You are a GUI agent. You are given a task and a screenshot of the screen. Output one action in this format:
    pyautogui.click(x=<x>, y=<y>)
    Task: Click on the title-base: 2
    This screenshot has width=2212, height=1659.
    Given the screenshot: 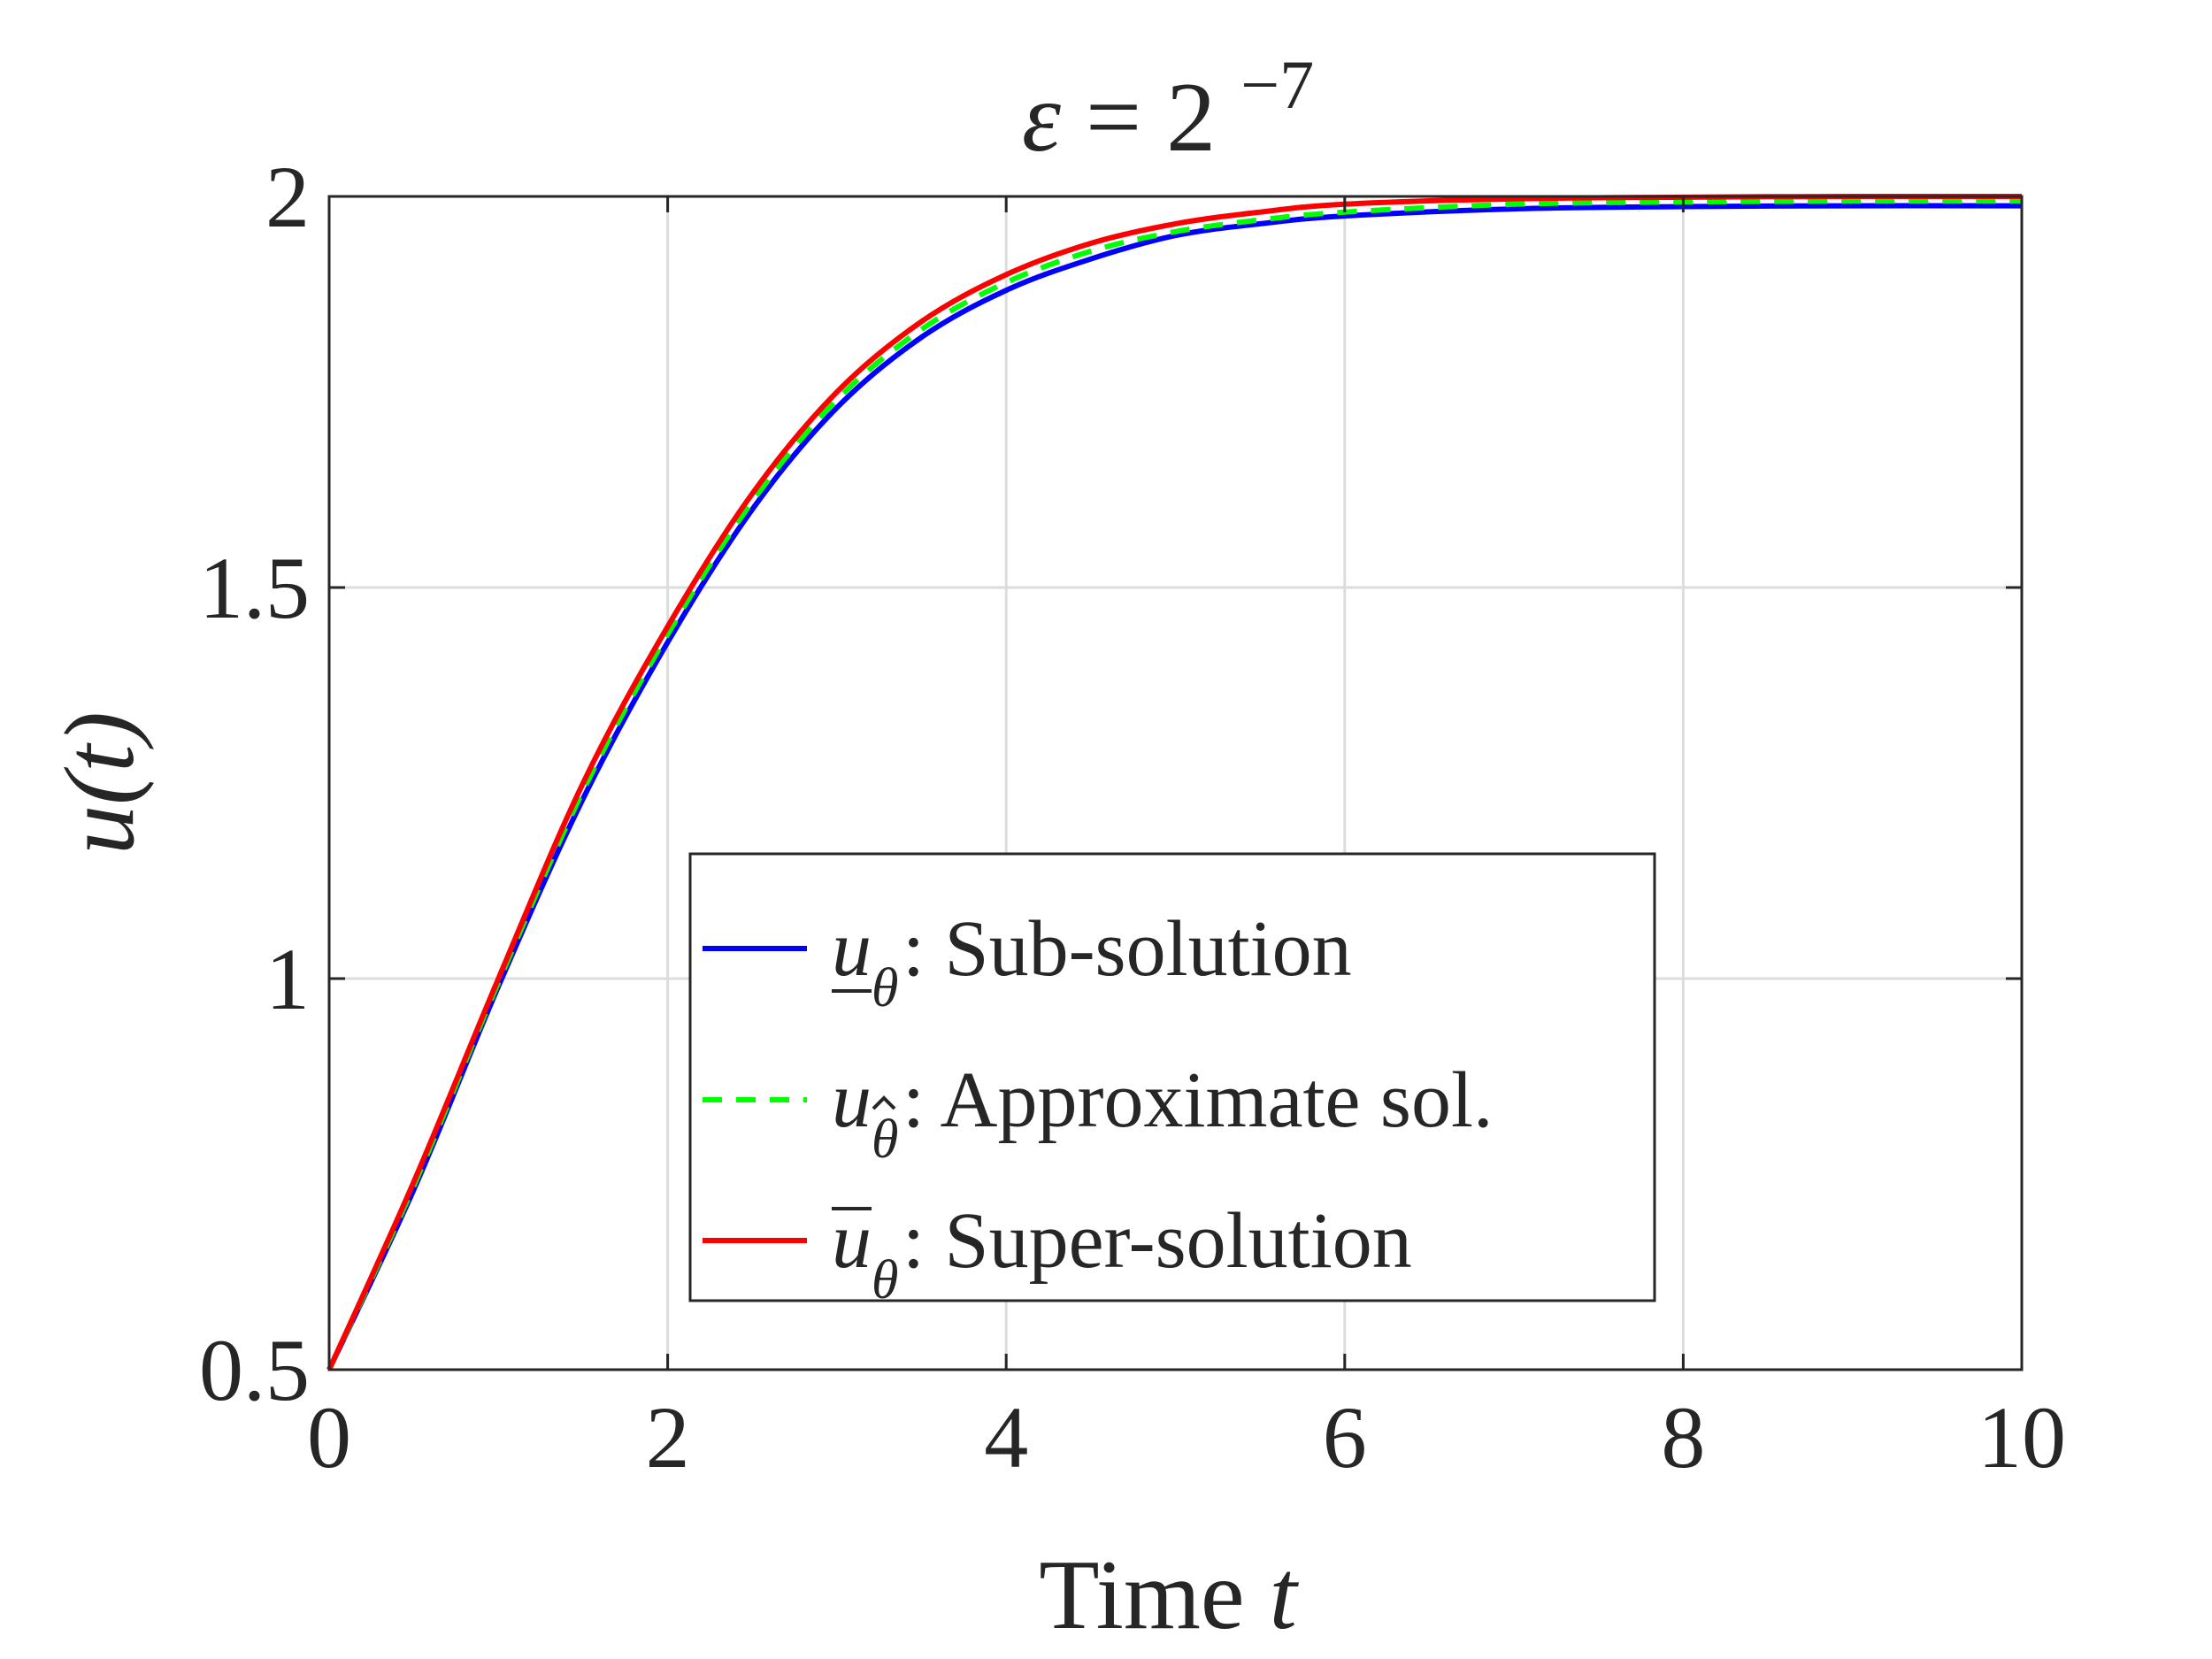 What is the action you would take?
    pyautogui.click(x=1191, y=118)
    